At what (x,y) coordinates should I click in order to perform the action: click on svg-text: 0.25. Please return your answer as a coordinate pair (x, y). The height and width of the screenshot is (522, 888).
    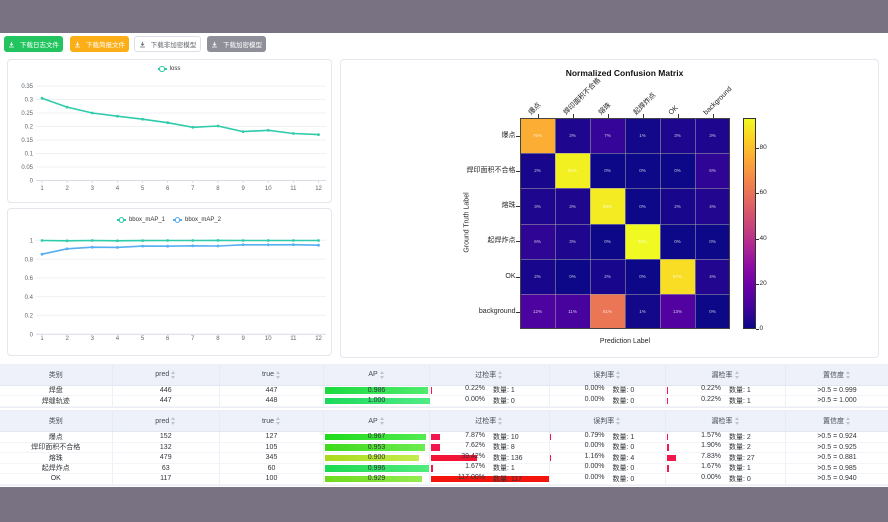
    Looking at the image, I should click on (27, 114).